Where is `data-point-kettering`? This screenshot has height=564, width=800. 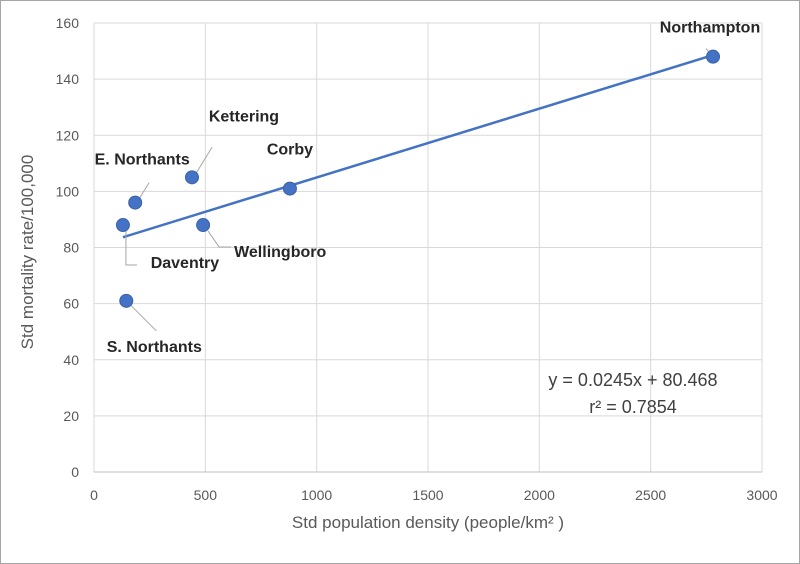
data-point-kettering is located at coordinates (191, 177).